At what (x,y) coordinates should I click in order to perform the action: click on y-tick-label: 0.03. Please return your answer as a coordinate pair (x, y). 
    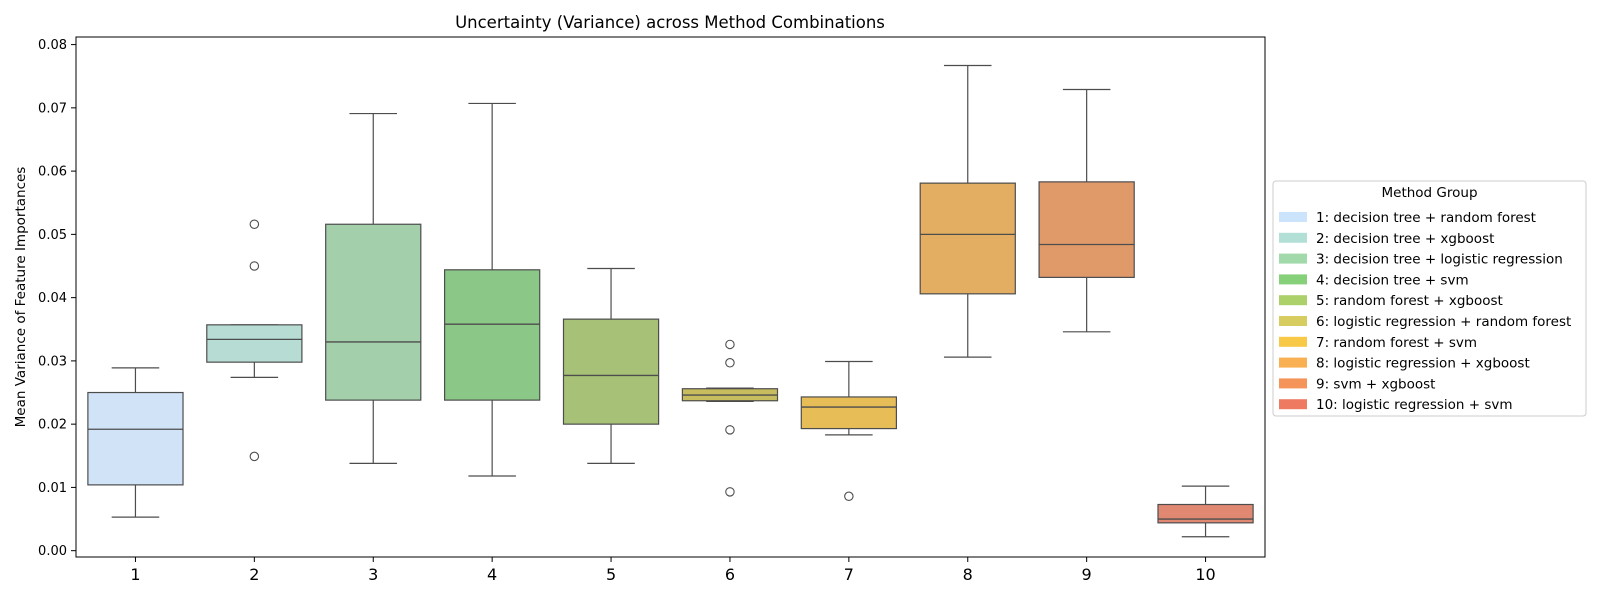
    Looking at the image, I should click on (52, 361).